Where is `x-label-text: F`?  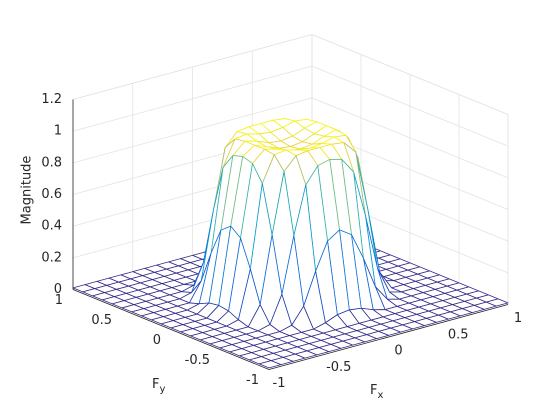
x-label-text: F is located at coordinates (373, 390).